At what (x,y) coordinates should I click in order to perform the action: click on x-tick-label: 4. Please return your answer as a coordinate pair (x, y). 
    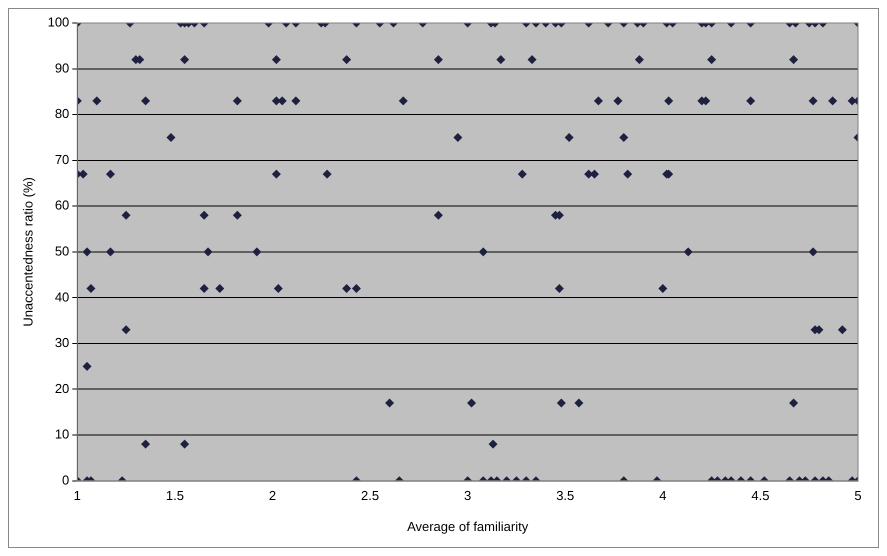
    Looking at the image, I should click on (662, 496).